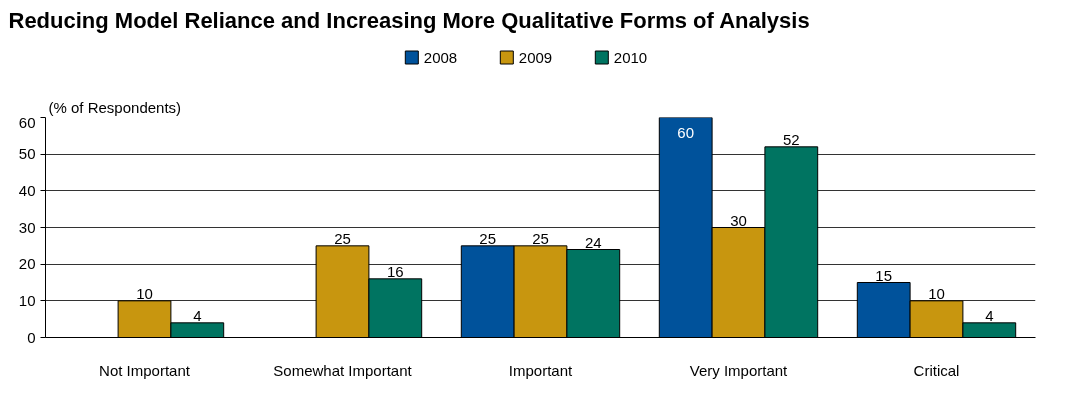 Image resolution: width=1077 pixels, height=411 pixels. I want to click on legend-label: 2008, so click(440, 57).